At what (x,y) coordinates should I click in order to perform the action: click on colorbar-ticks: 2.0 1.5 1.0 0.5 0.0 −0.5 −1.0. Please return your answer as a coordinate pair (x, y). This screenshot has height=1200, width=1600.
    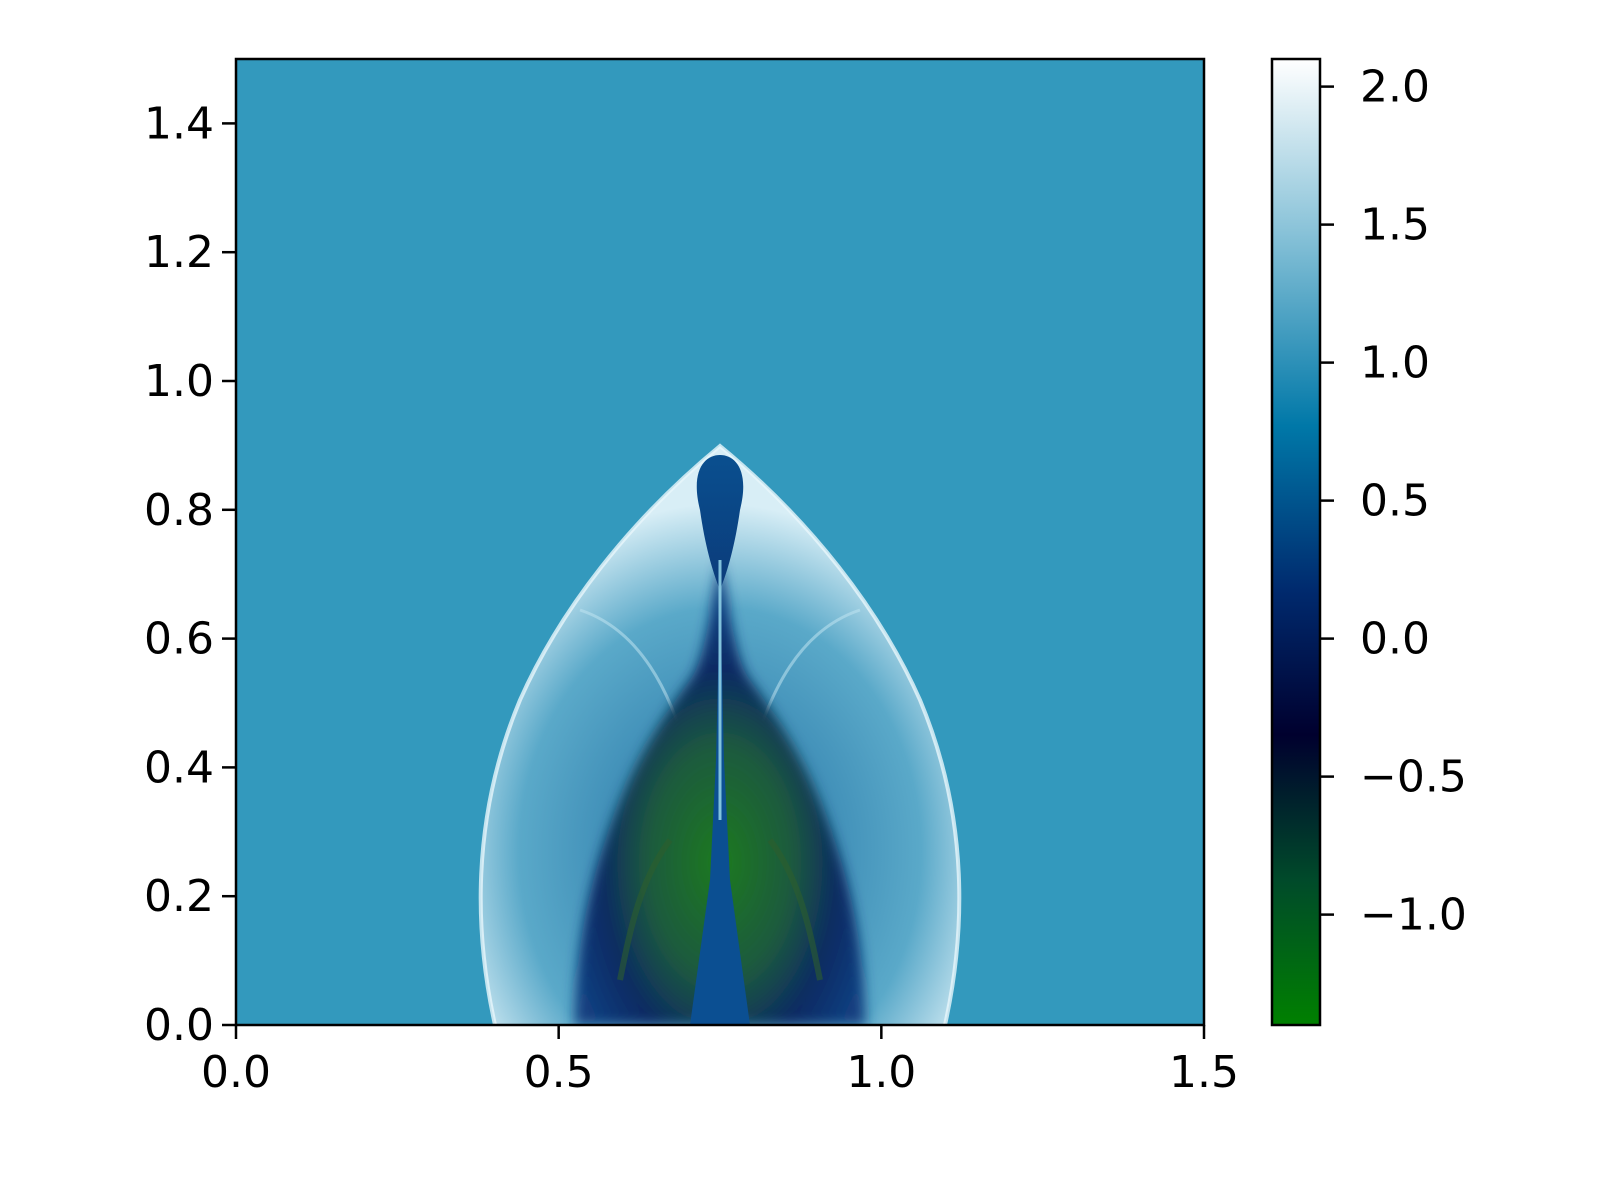
    Looking at the image, I should click on (1393, 501).